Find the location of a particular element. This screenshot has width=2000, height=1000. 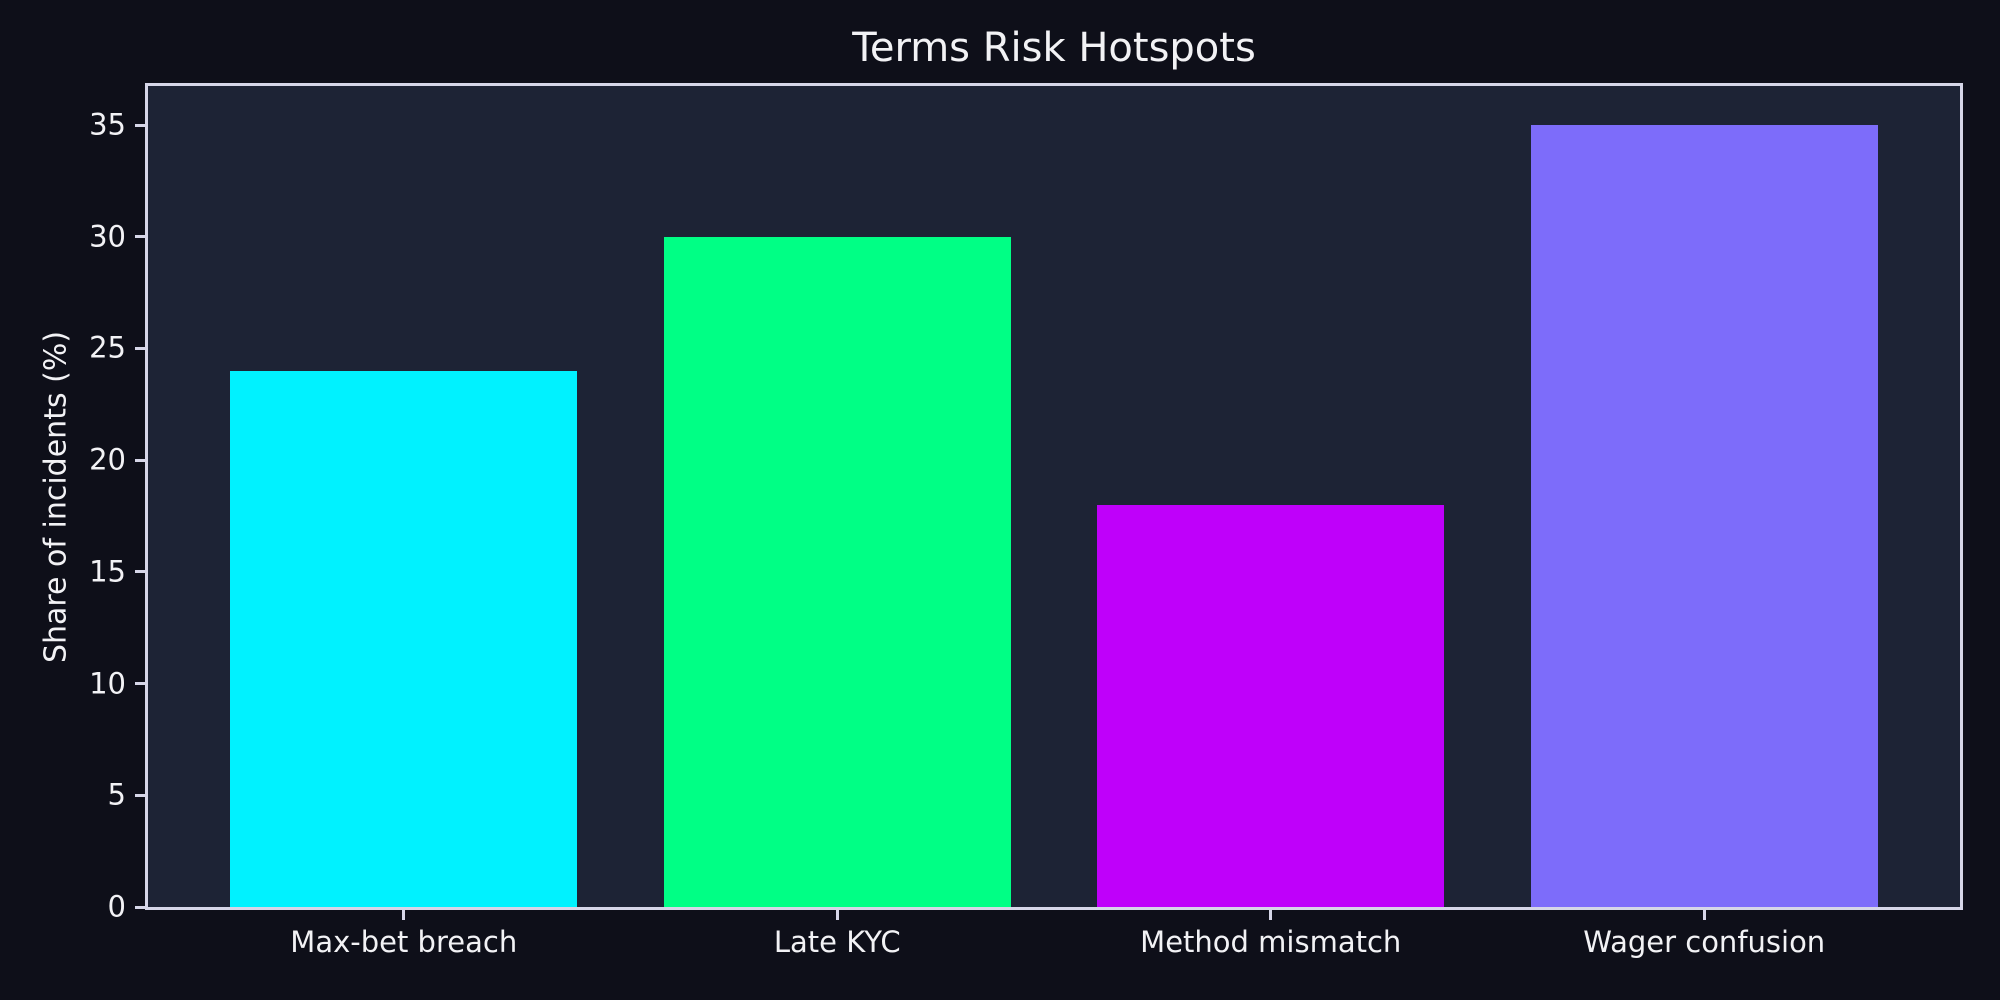

x-tick-label-method-mismatch: Method mismatch is located at coordinates (1271, 942).